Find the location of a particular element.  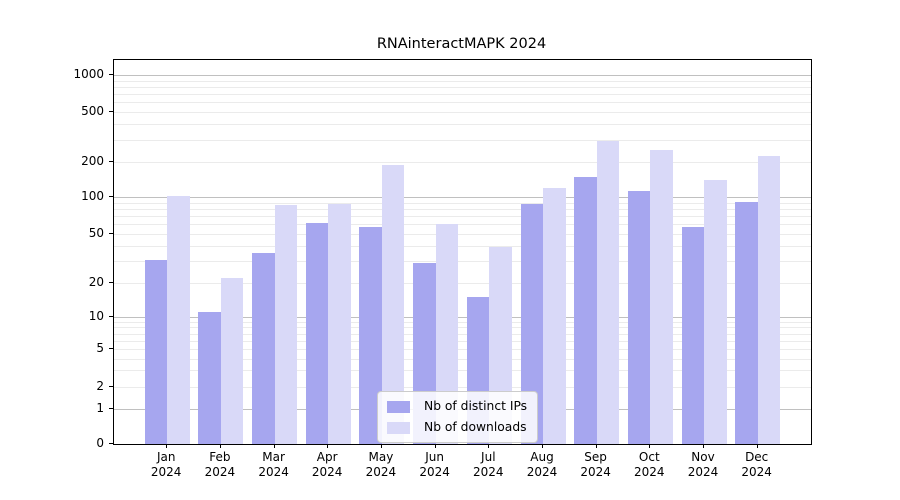

x-tick-mark-may is located at coordinates (381, 446).